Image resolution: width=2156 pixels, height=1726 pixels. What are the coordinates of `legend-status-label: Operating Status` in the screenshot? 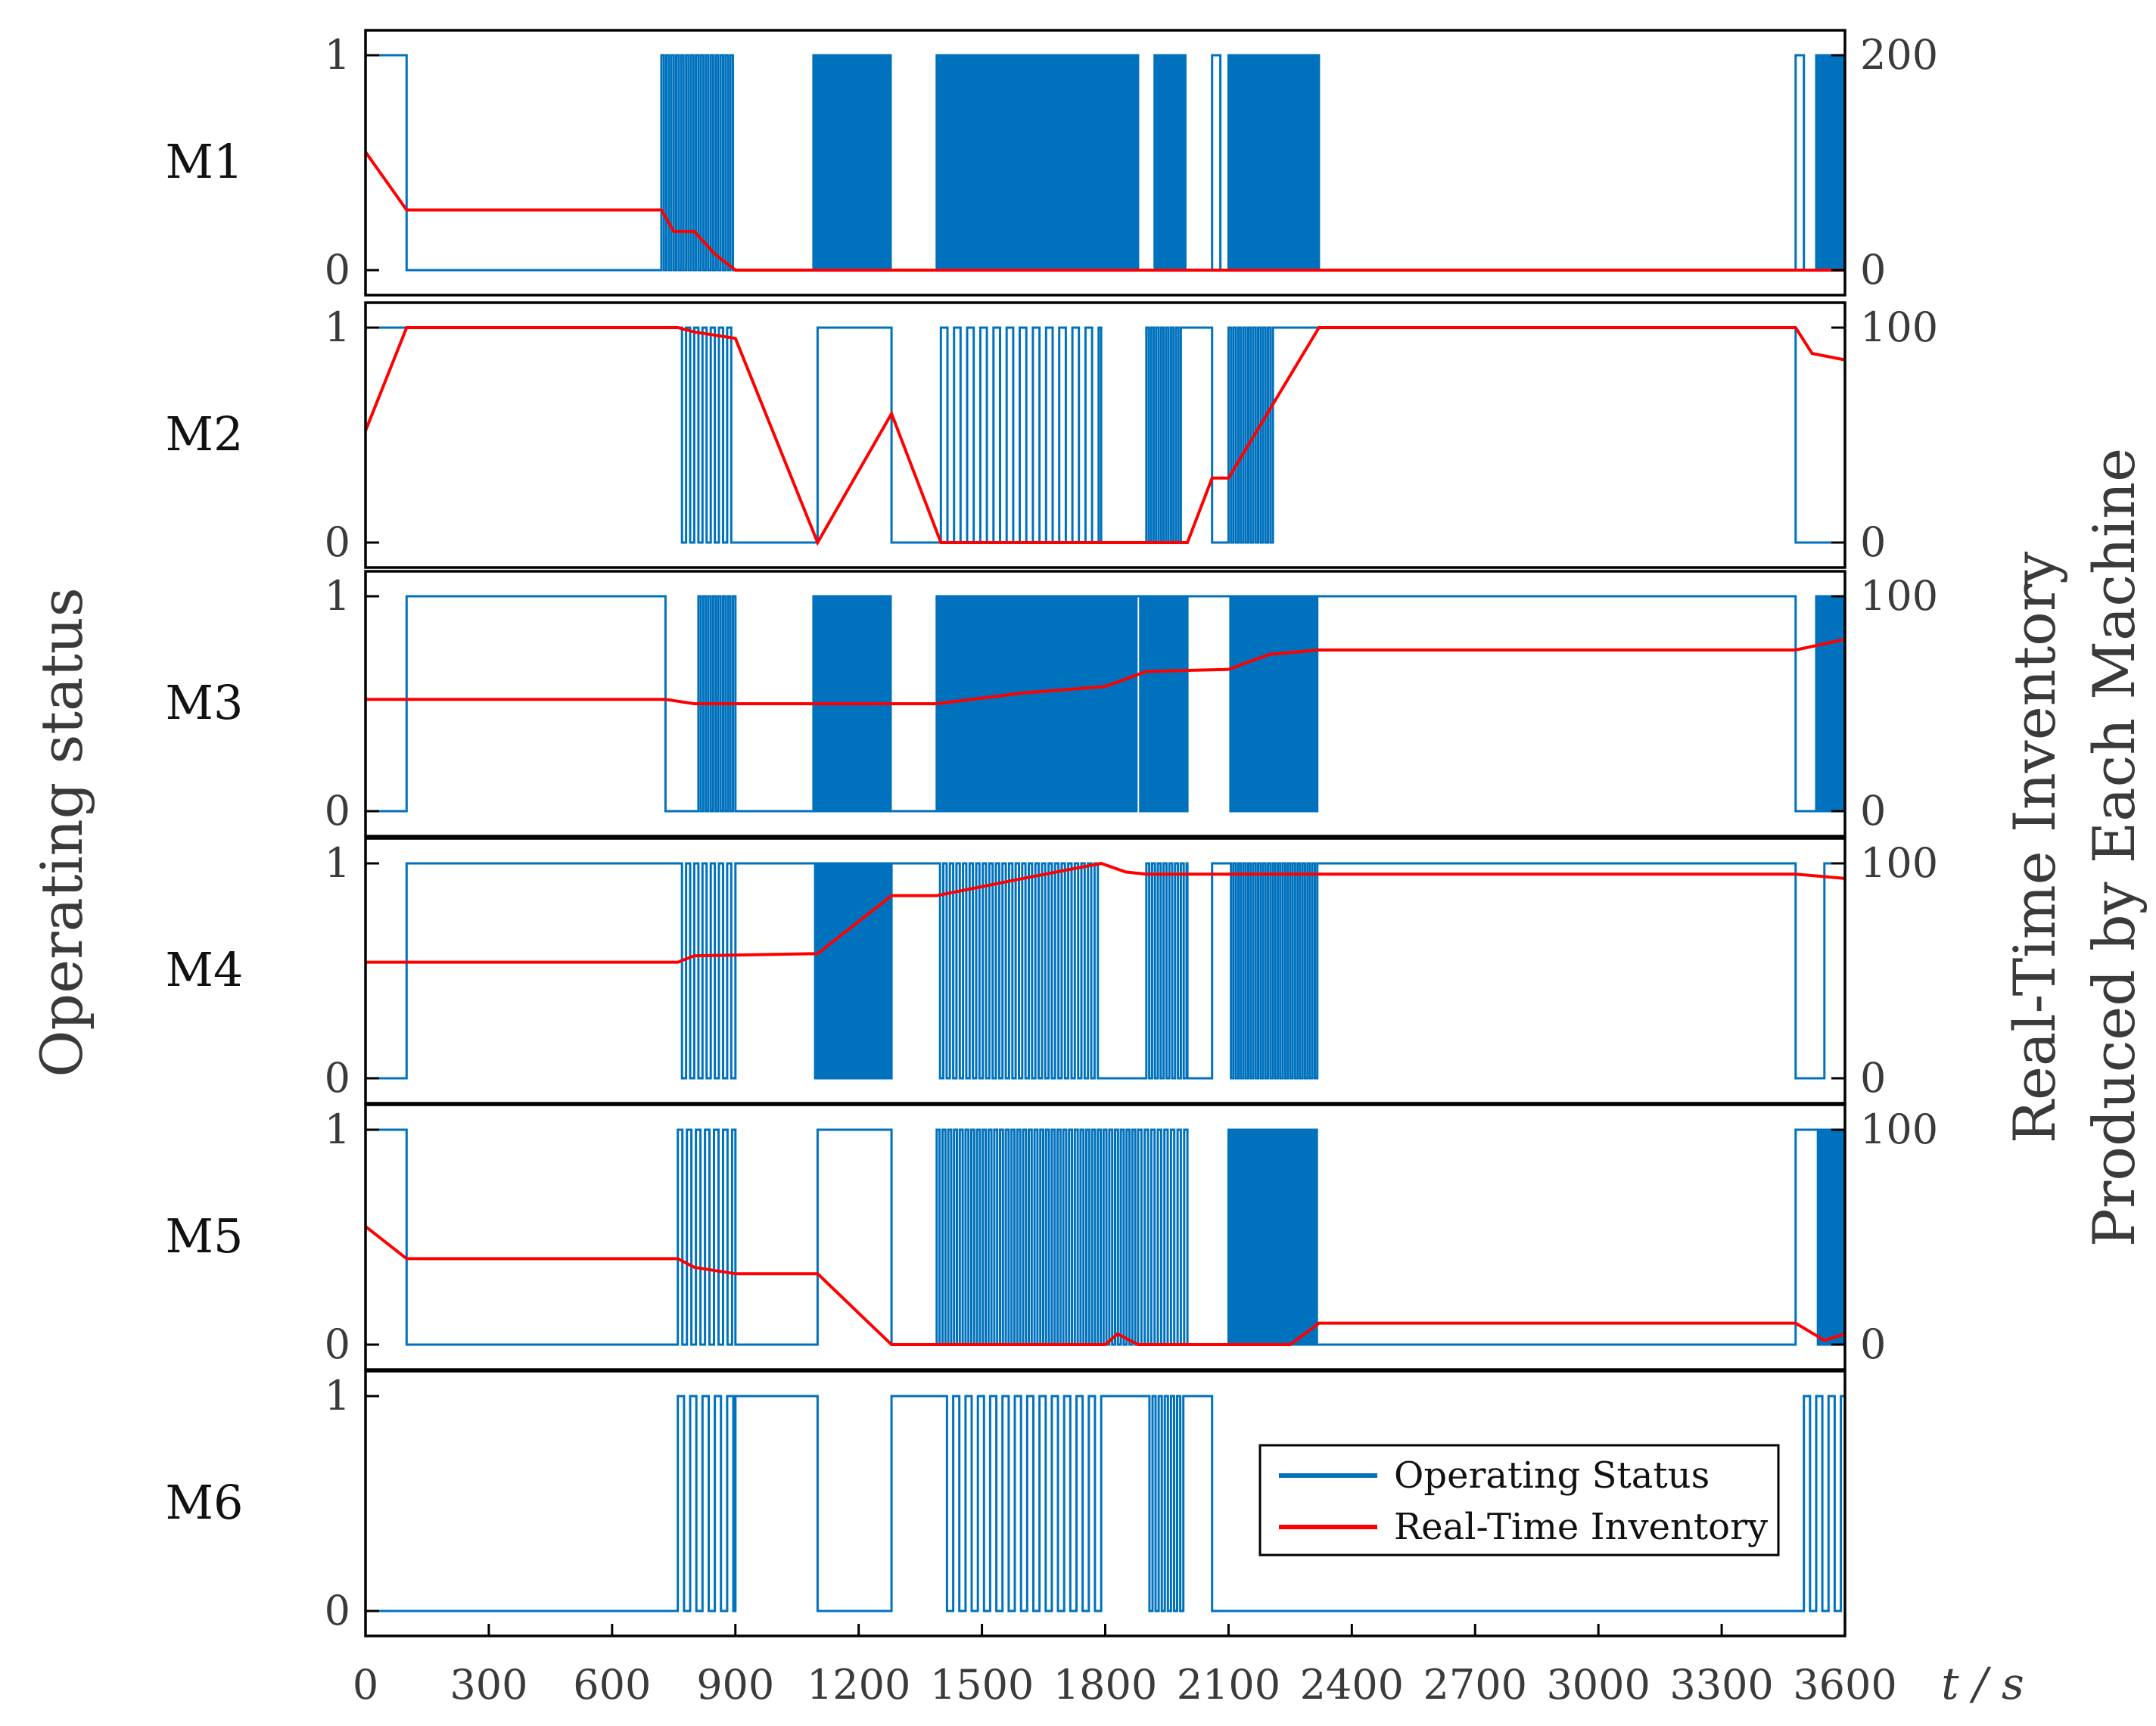 It's located at (1552, 1475).